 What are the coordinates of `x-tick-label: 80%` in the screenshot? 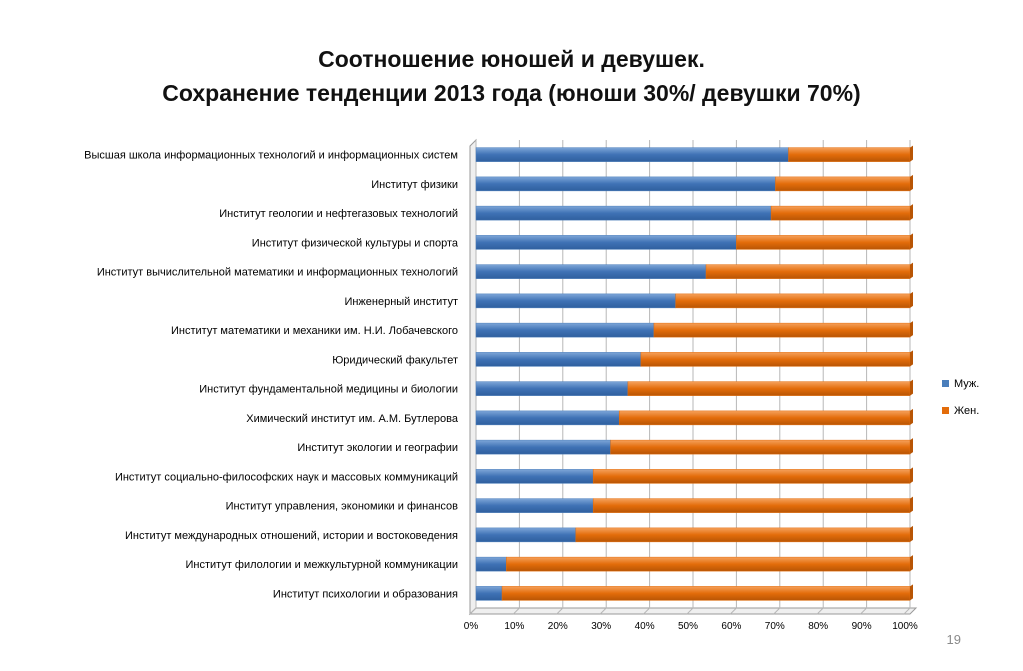 It's located at (818, 626).